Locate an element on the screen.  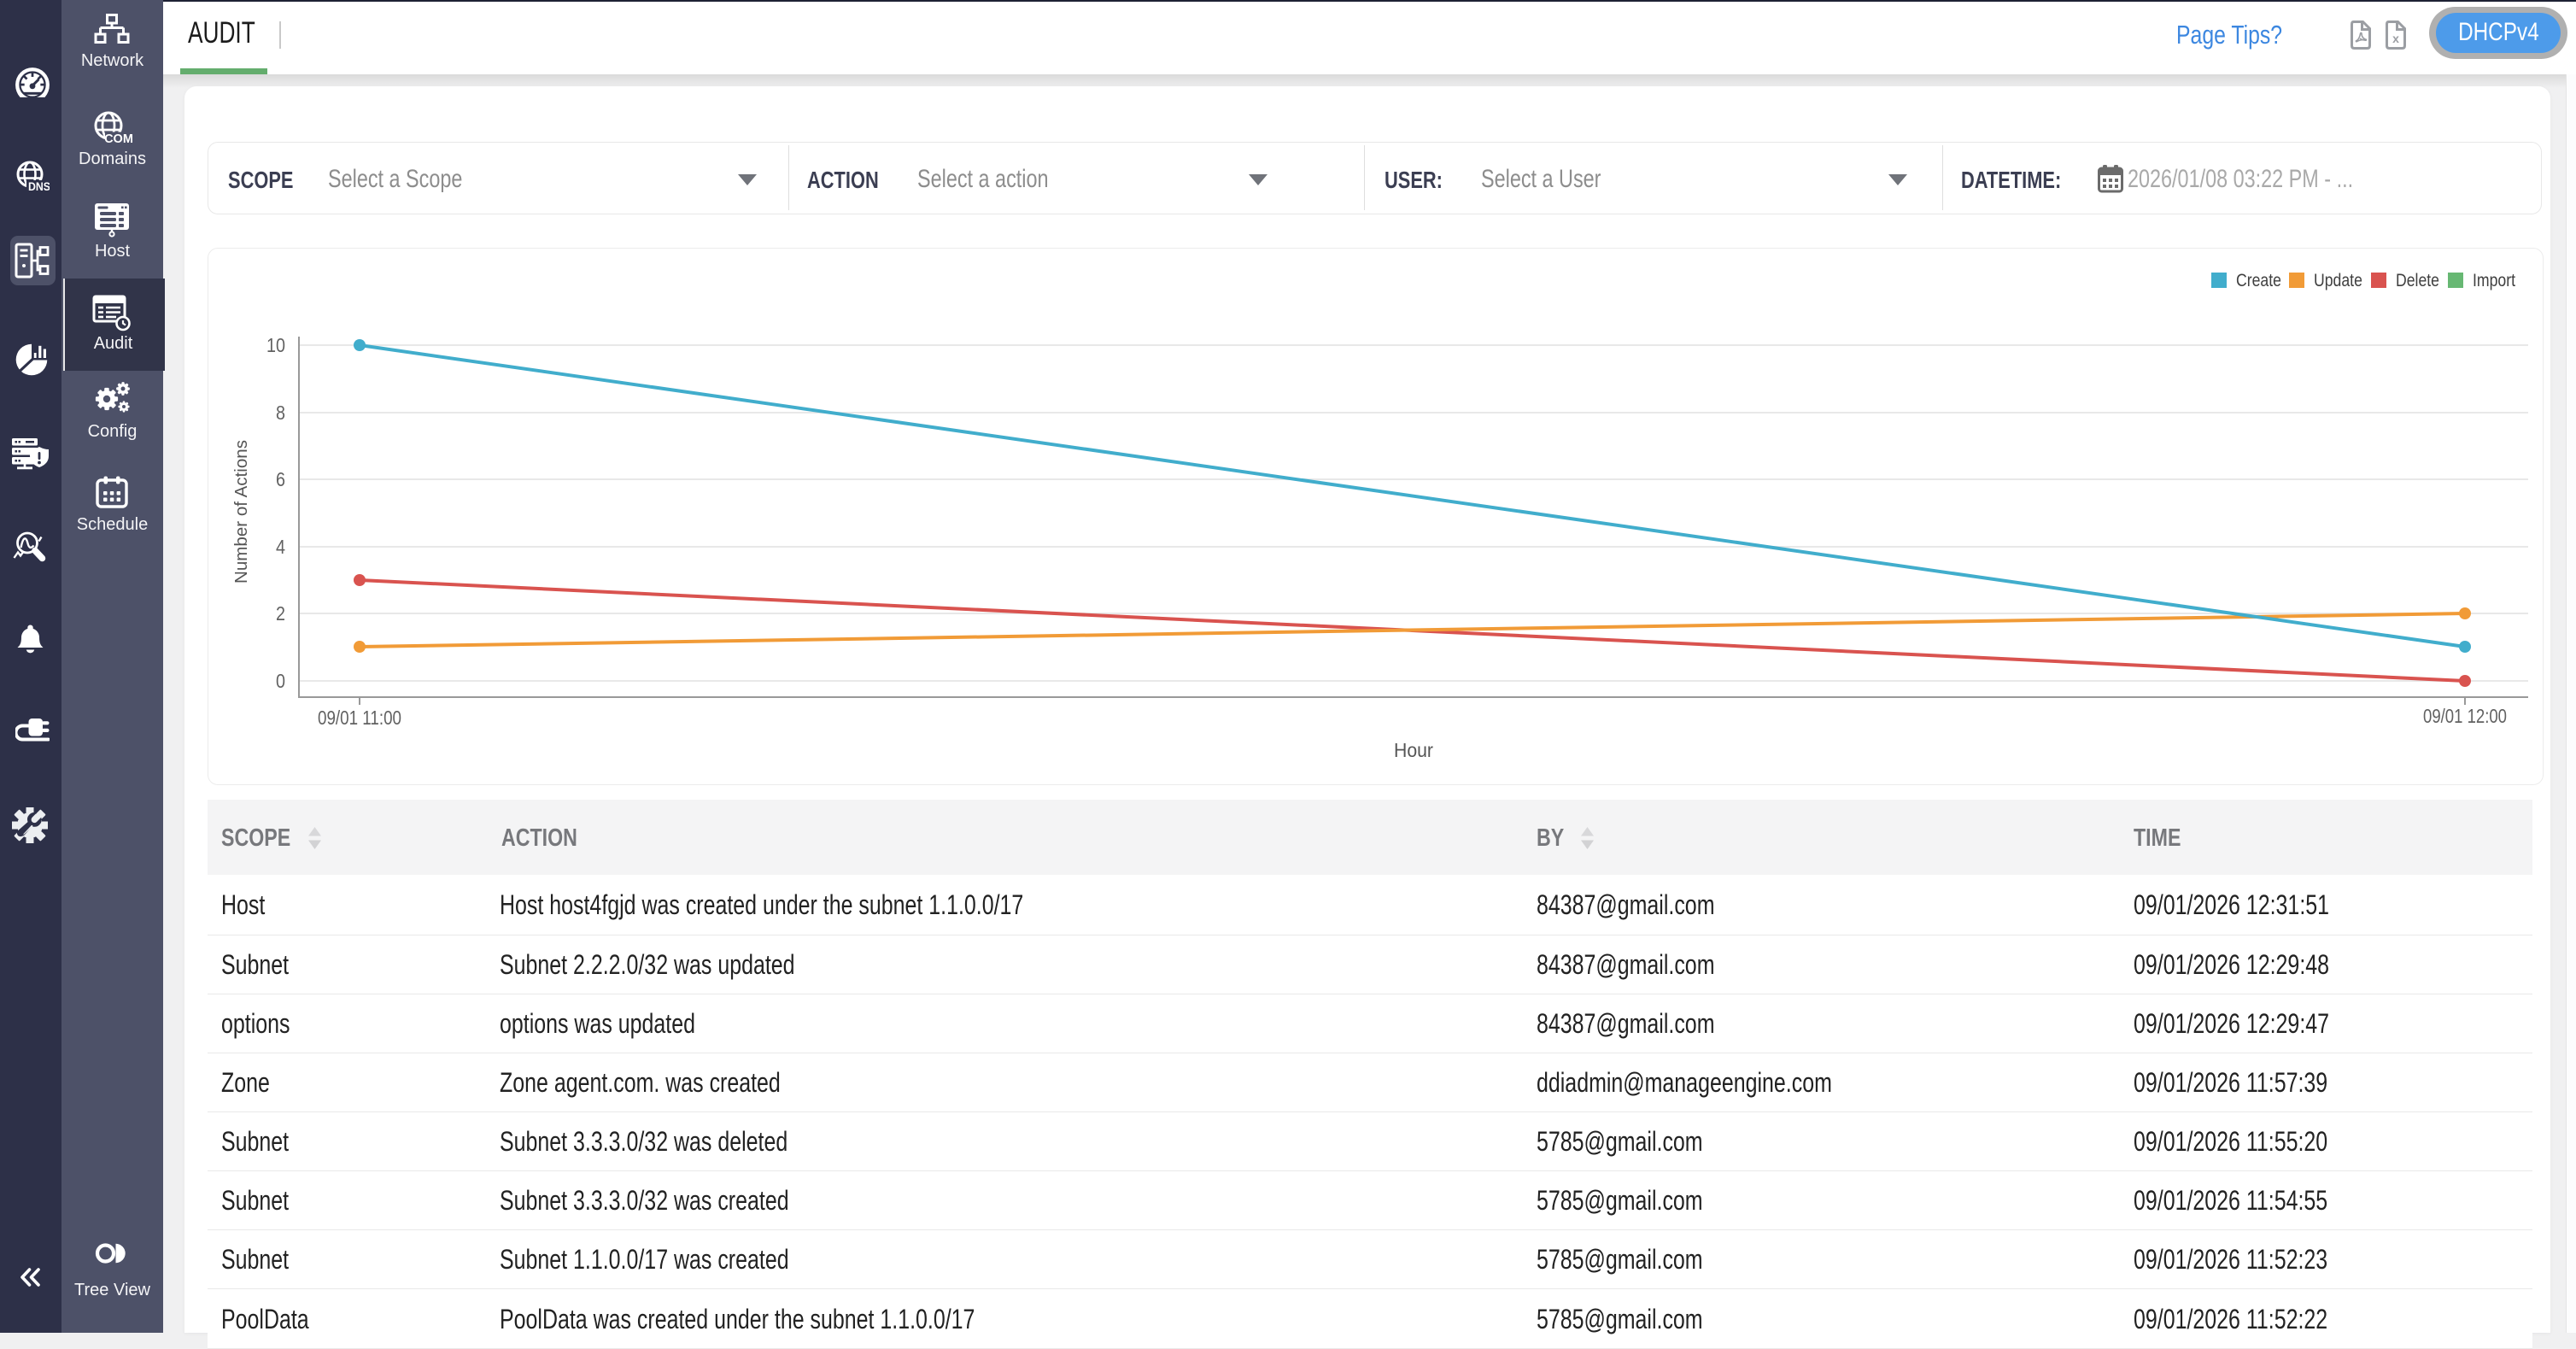
svg-text: x is located at coordinates (2395, 38).